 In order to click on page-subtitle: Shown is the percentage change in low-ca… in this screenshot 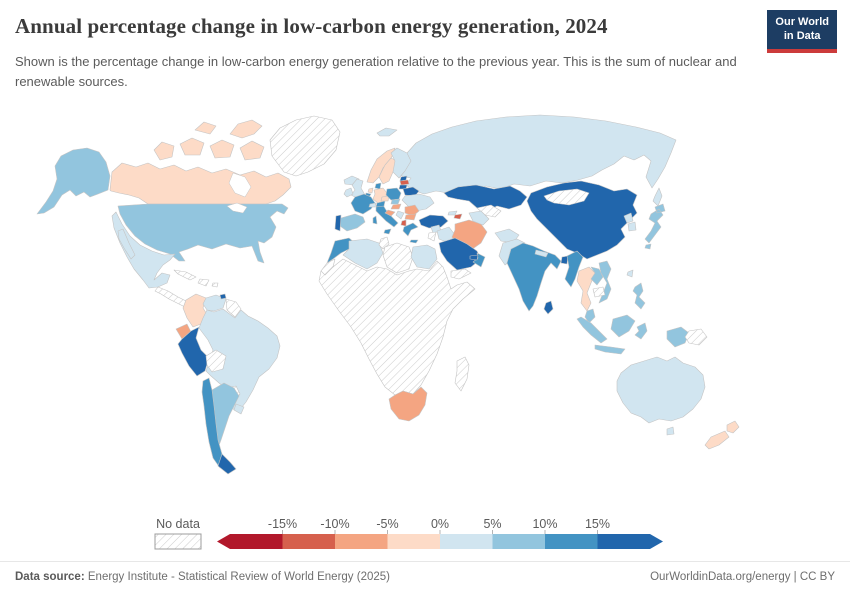, I will do `click(376, 71)`.